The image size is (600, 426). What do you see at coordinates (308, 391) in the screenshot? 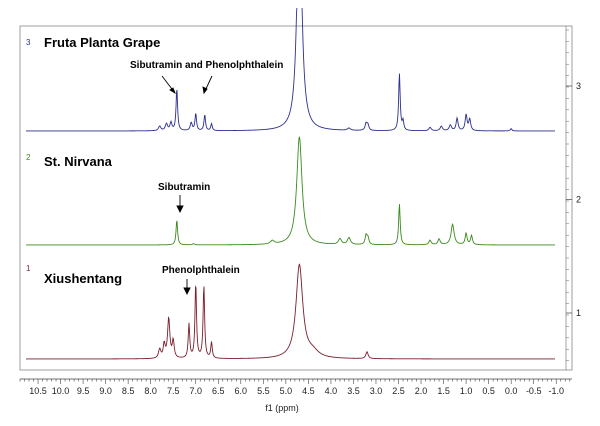
I see `x-tick-label: 4.5` at bounding box center [308, 391].